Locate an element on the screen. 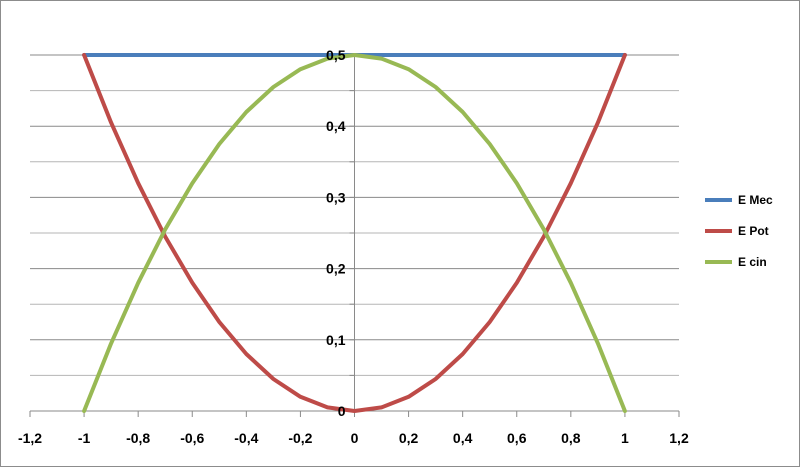 This screenshot has width=800, height=467. legend-label: E Mec is located at coordinates (755, 200).